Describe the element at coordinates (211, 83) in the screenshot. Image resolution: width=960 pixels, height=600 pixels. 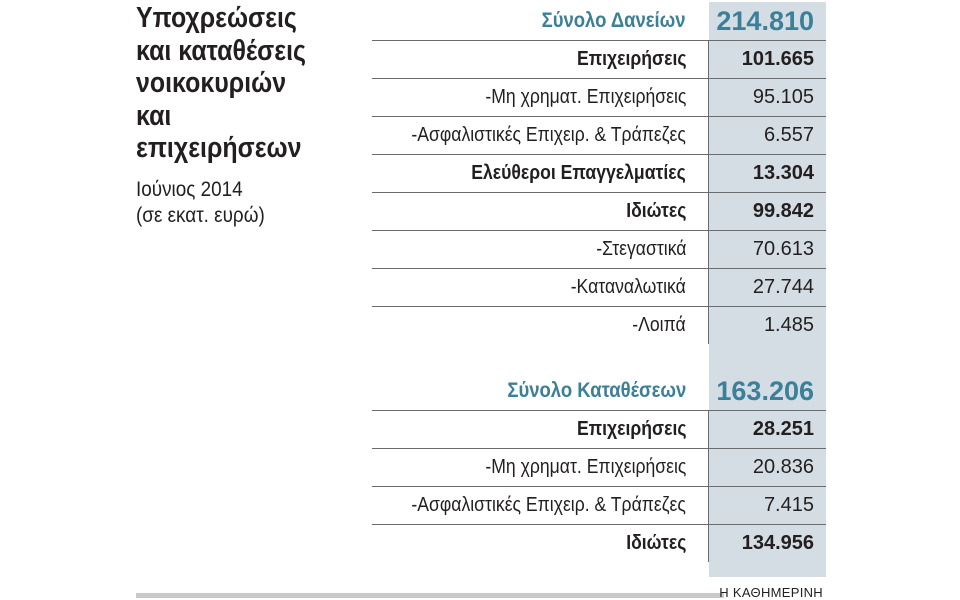
I see `title-line: νοικοκυριών` at that location.